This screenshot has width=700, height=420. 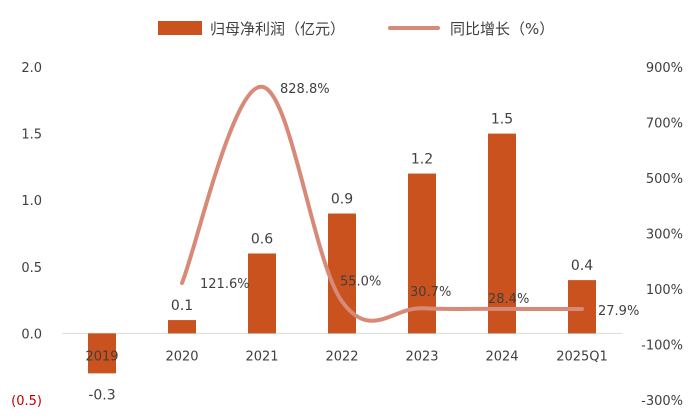 I want to click on growth-value-label: 55.0%, so click(x=360, y=281).